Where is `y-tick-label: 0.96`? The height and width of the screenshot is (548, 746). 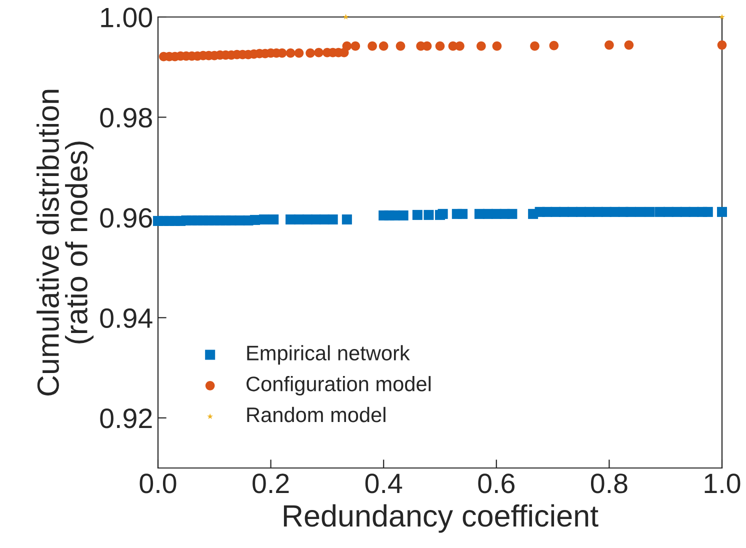
y-tick-label: 0.96 is located at coordinates (126, 218).